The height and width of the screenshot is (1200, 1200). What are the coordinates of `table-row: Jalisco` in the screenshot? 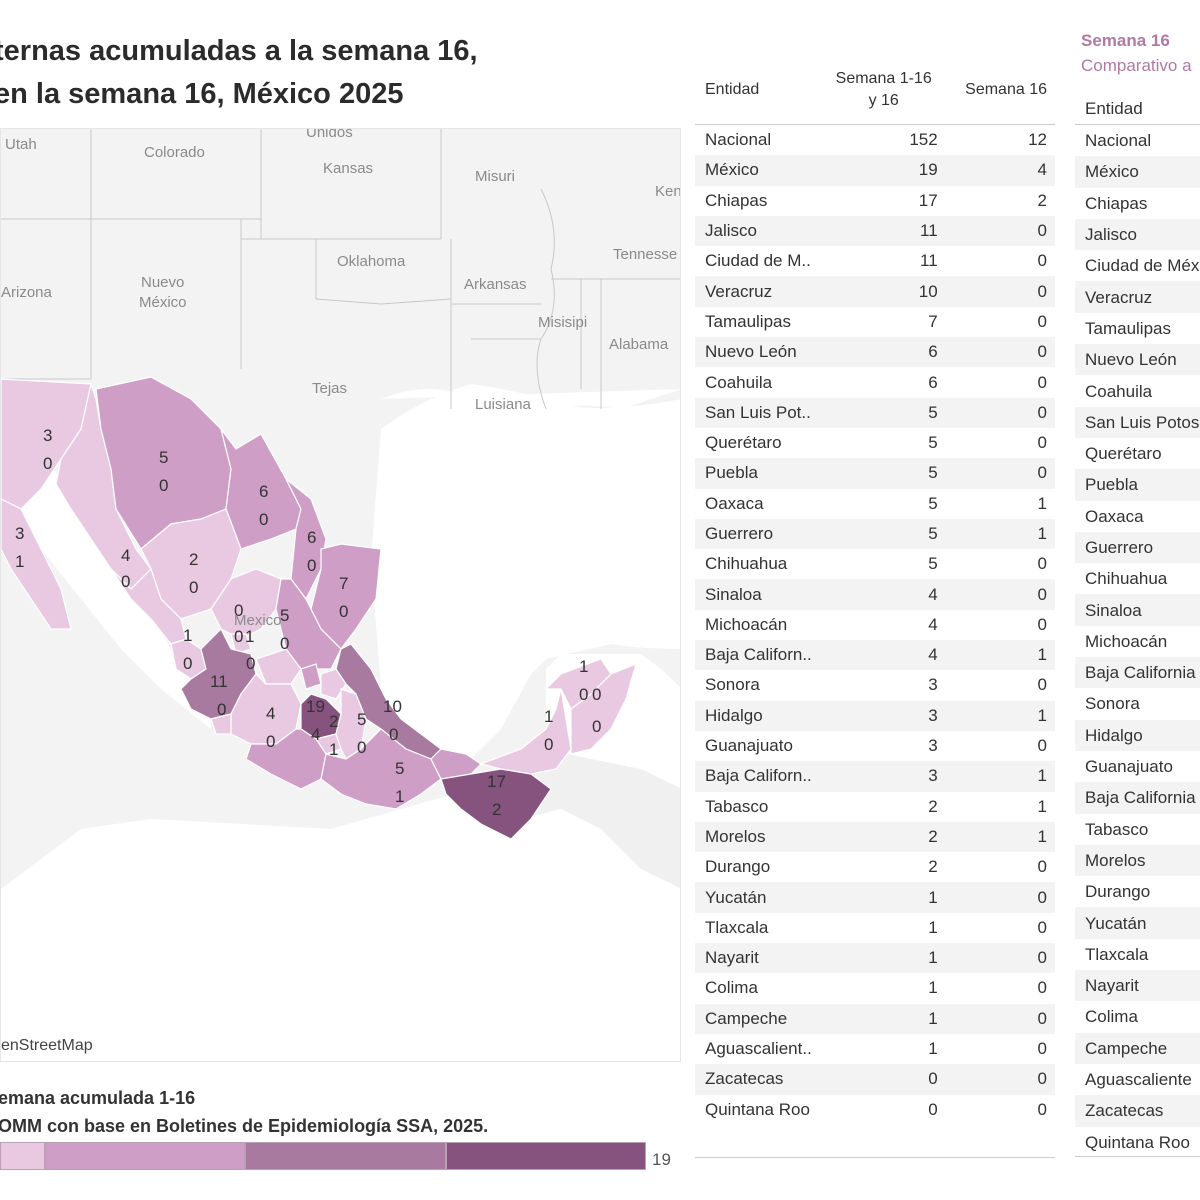 It's located at (1137, 234).